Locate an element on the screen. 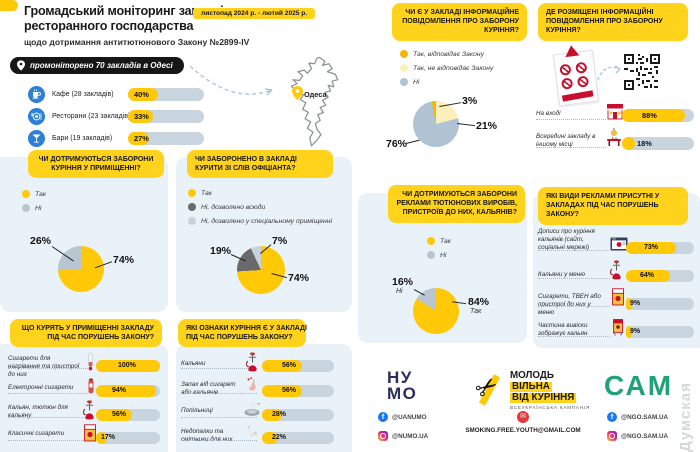 Image resolution: width=700 pixels, height=452 pixels. legend-info-no: Ні is located at coordinates (409, 82).